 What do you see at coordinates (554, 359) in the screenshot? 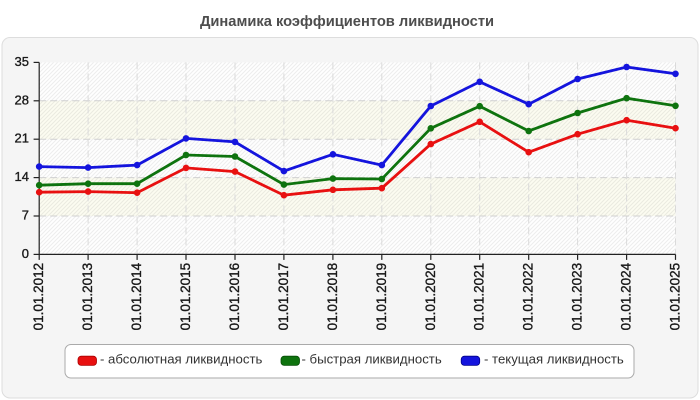
I see `svg-text: - текущая ликвидность` at bounding box center [554, 359].